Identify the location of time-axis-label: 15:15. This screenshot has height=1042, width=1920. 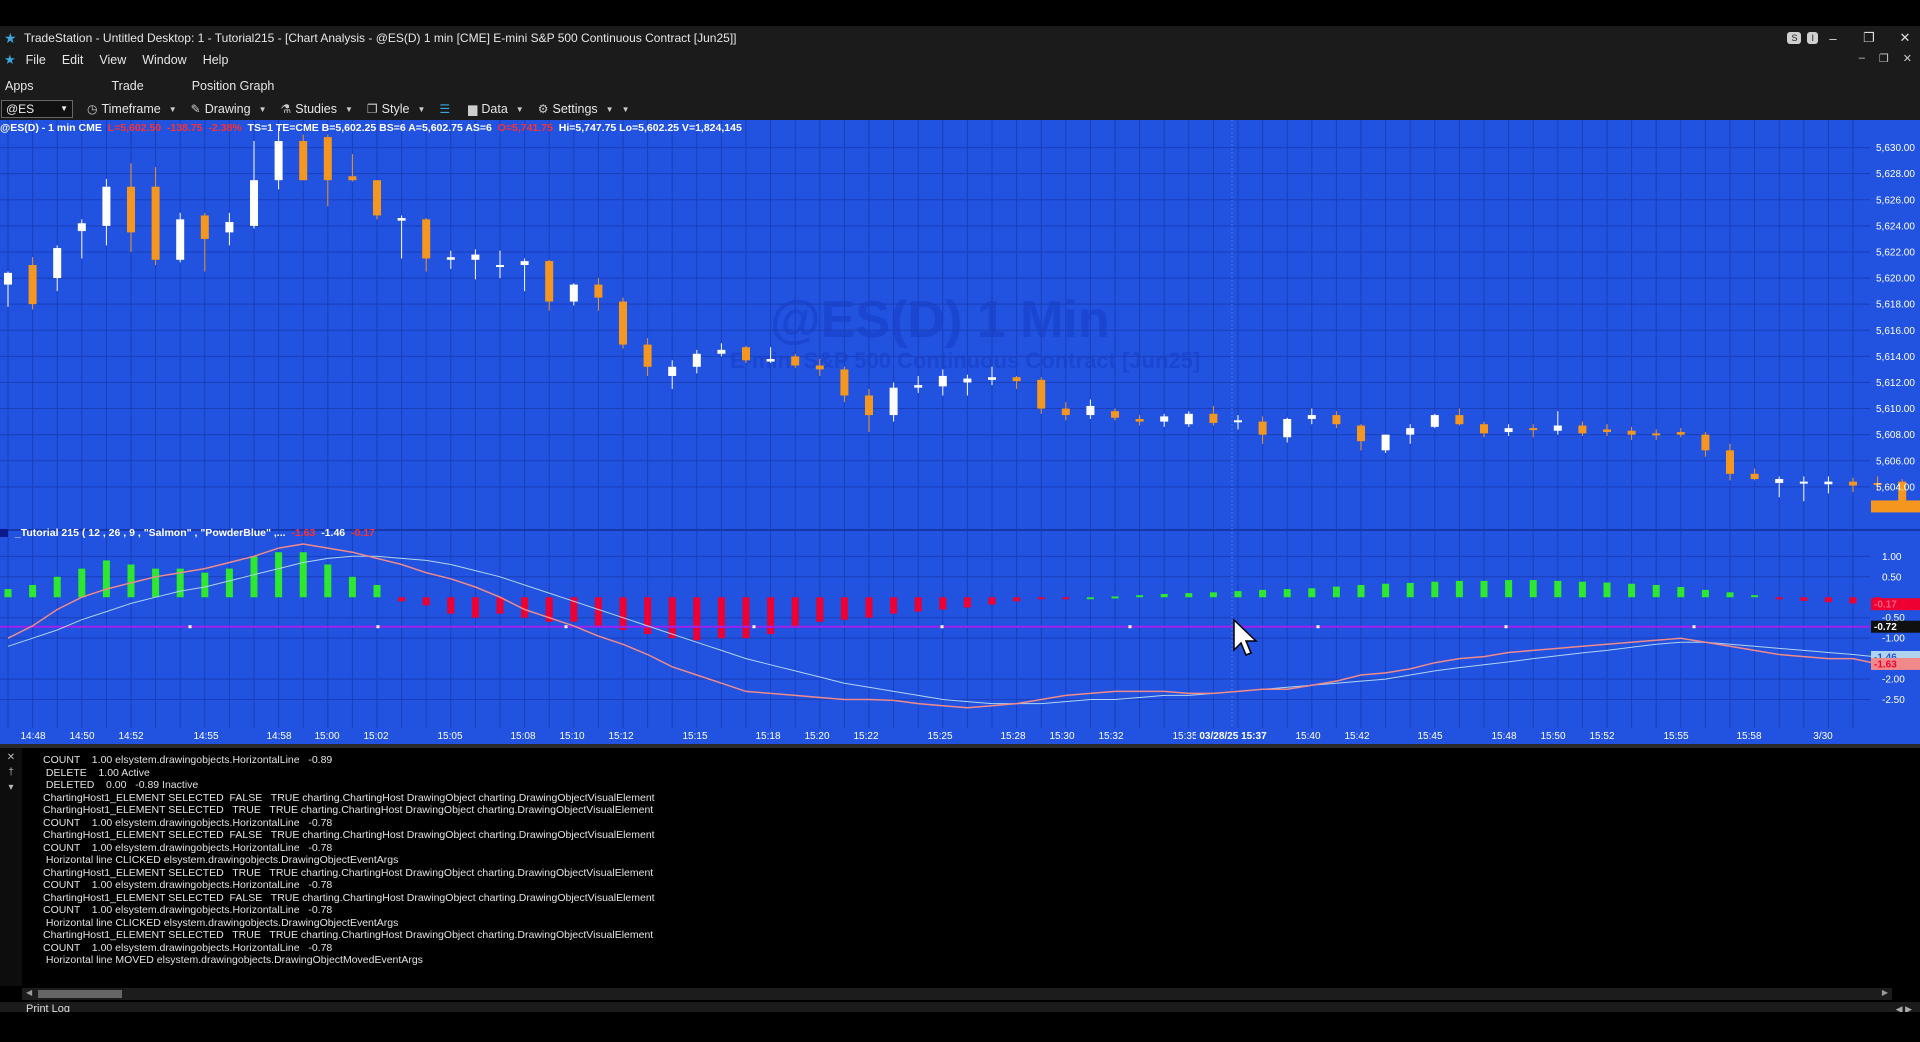
(694, 736).